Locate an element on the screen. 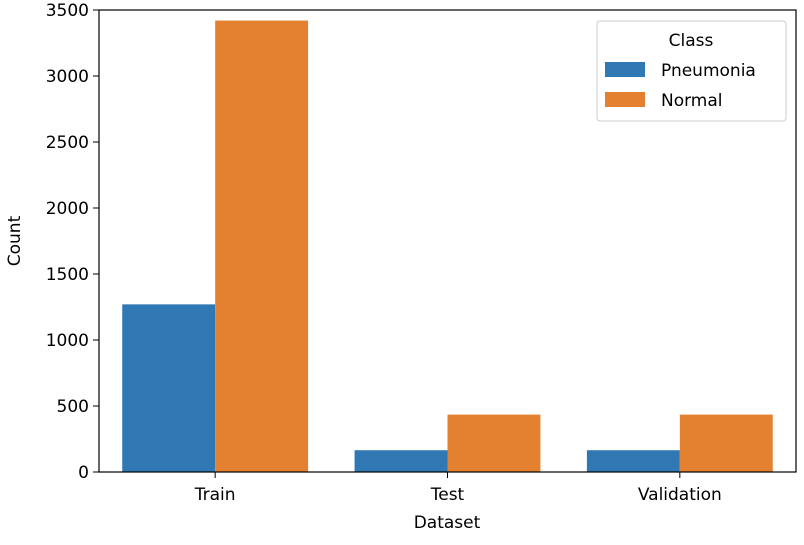  legend-swatch-pneumonia is located at coordinates (625, 69).